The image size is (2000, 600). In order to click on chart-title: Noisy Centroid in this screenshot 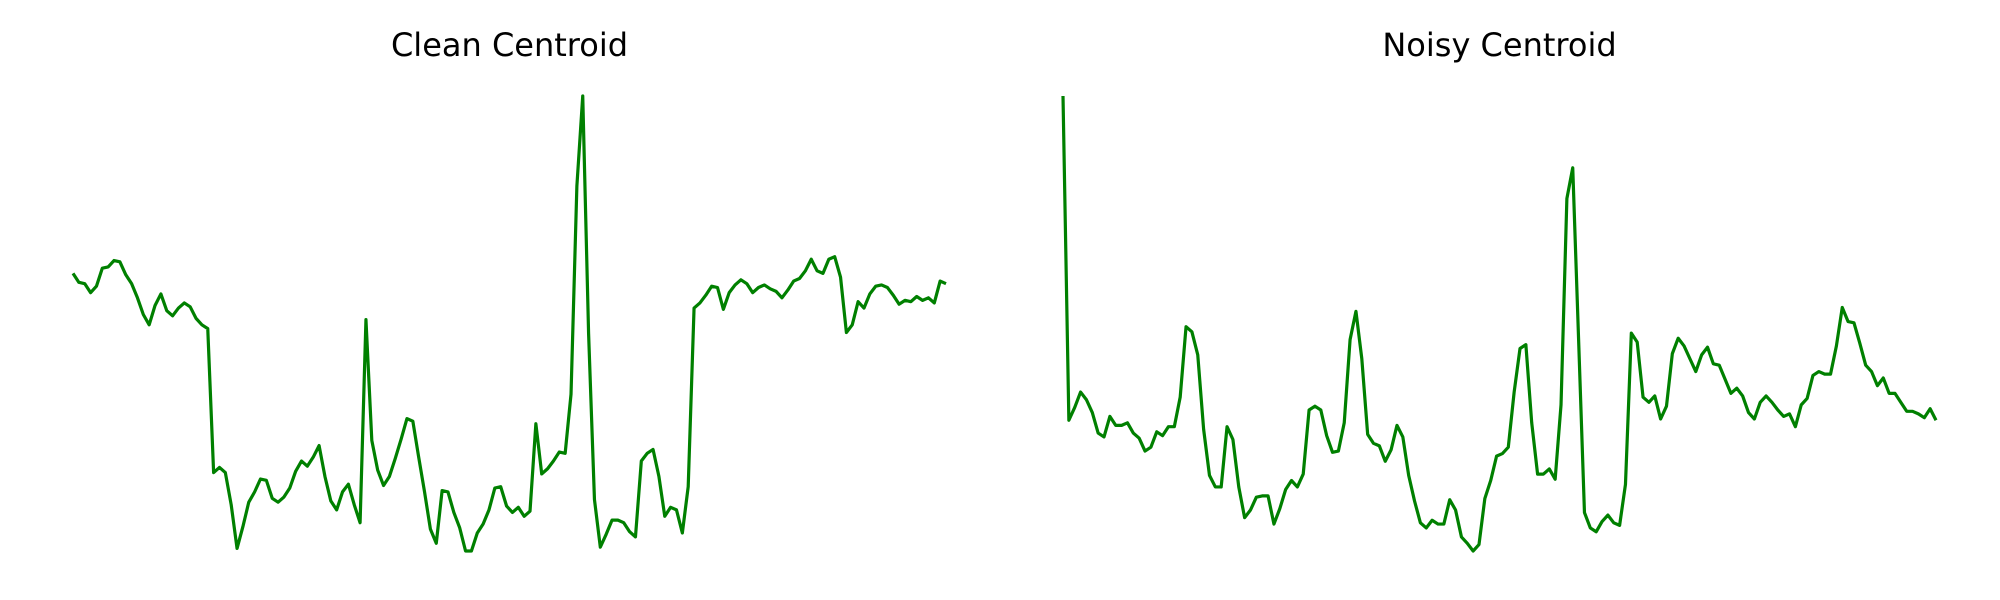, I will do `click(1499, 45)`.